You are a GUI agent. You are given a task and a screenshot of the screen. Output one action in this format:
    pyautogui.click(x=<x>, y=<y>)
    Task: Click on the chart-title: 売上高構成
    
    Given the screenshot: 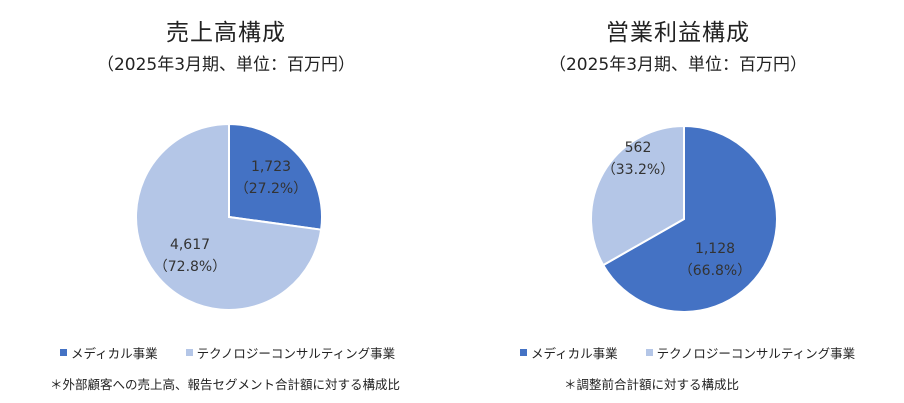 What is the action you would take?
    pyautogui.click(x=226, y=33)
    